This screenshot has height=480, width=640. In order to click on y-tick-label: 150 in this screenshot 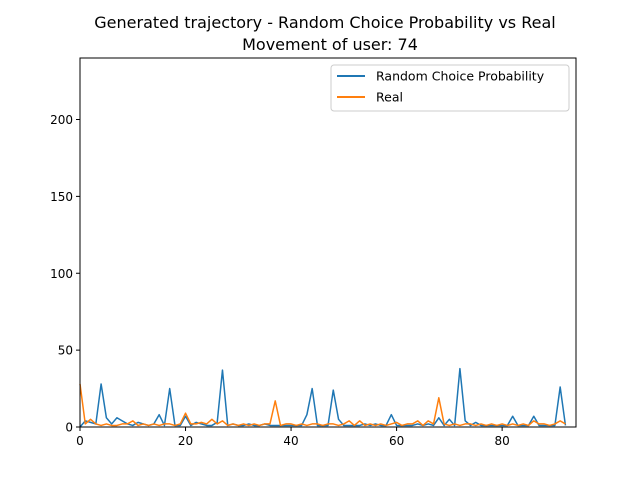, I will do `click(61, 197)`.